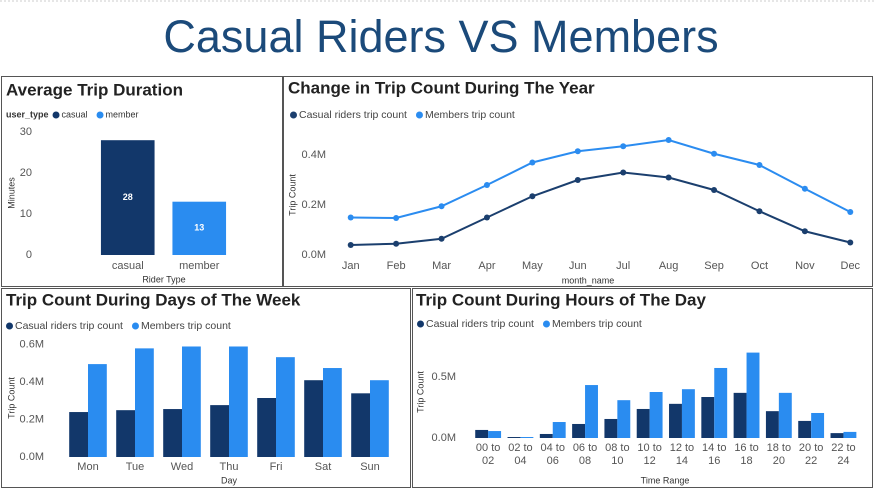 Image resolution: width=875 pixels, height=489 pixels. Describe the element at coordinates (682, 454) in the screenshot. I see `x-tick-label: 12 to 14` at that location.